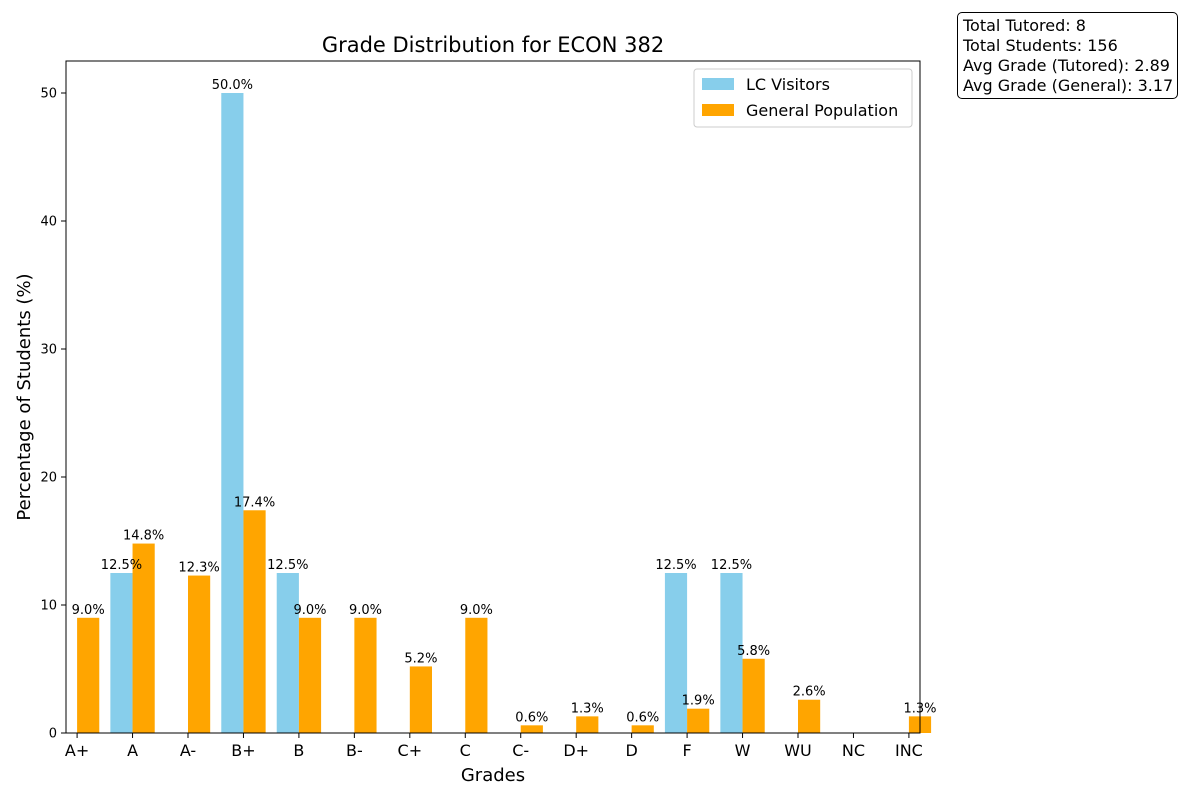 This screenshot has width=1200, height=800. Describe the element at coordinates (420, 658) in the screenshot. I see `bar-value-label: 5.2%` at that location.